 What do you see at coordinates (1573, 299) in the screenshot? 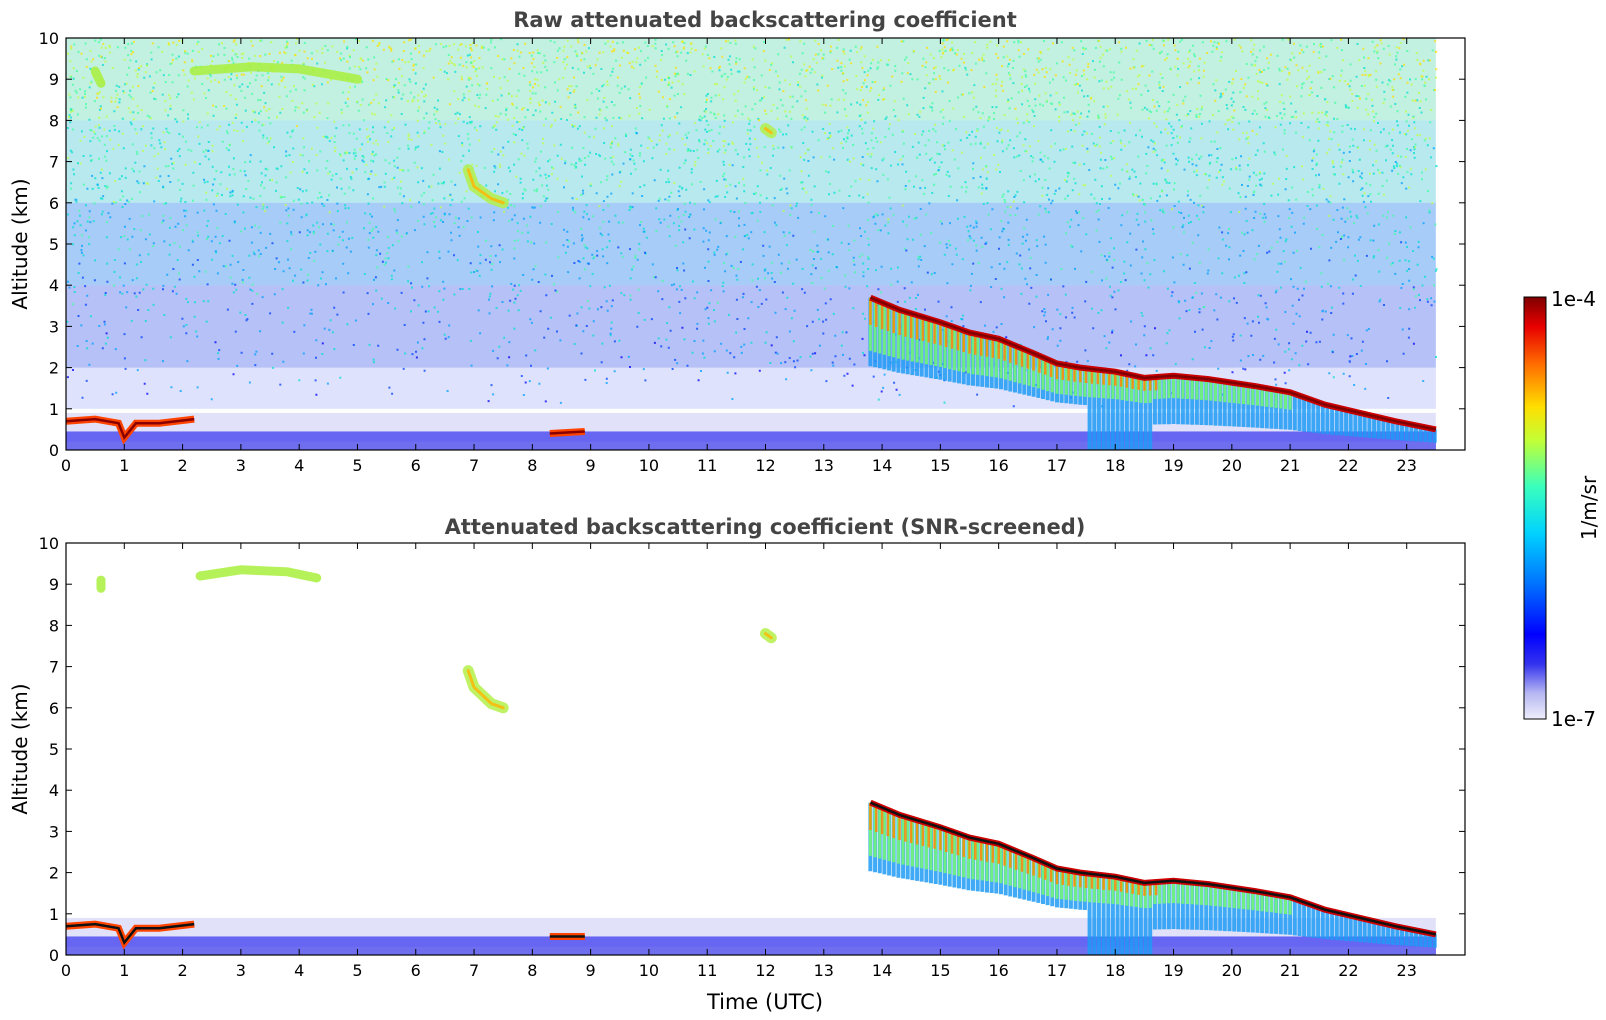
I see `colorbar-max-label: 1e-4` at bounding box center [1573, 299].